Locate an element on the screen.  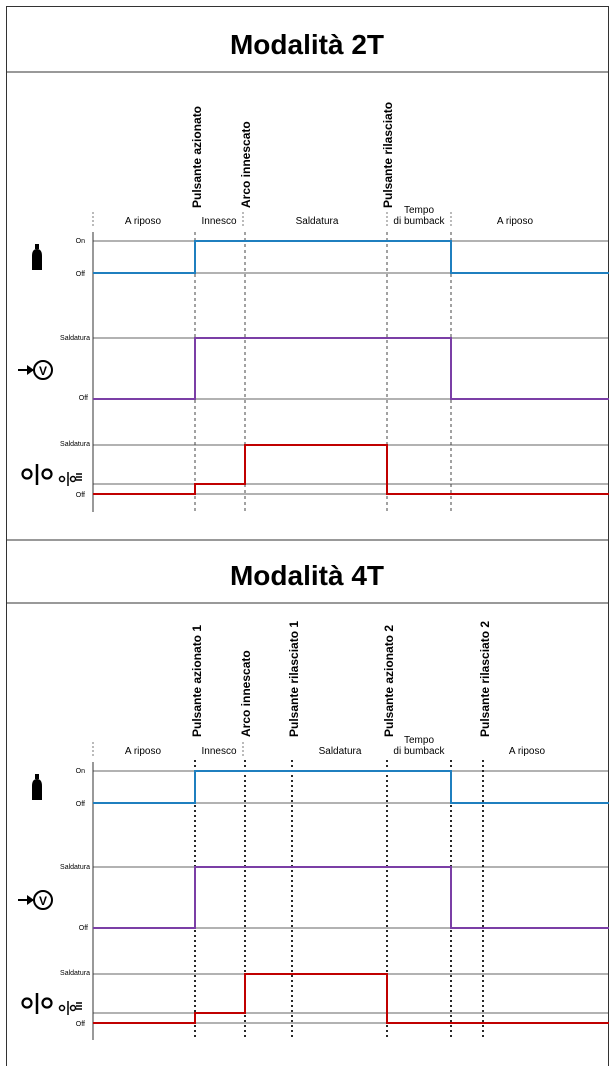
event-label-button-released-2: Pulsante rilasciato 2 is located at coordinates (485, 679).